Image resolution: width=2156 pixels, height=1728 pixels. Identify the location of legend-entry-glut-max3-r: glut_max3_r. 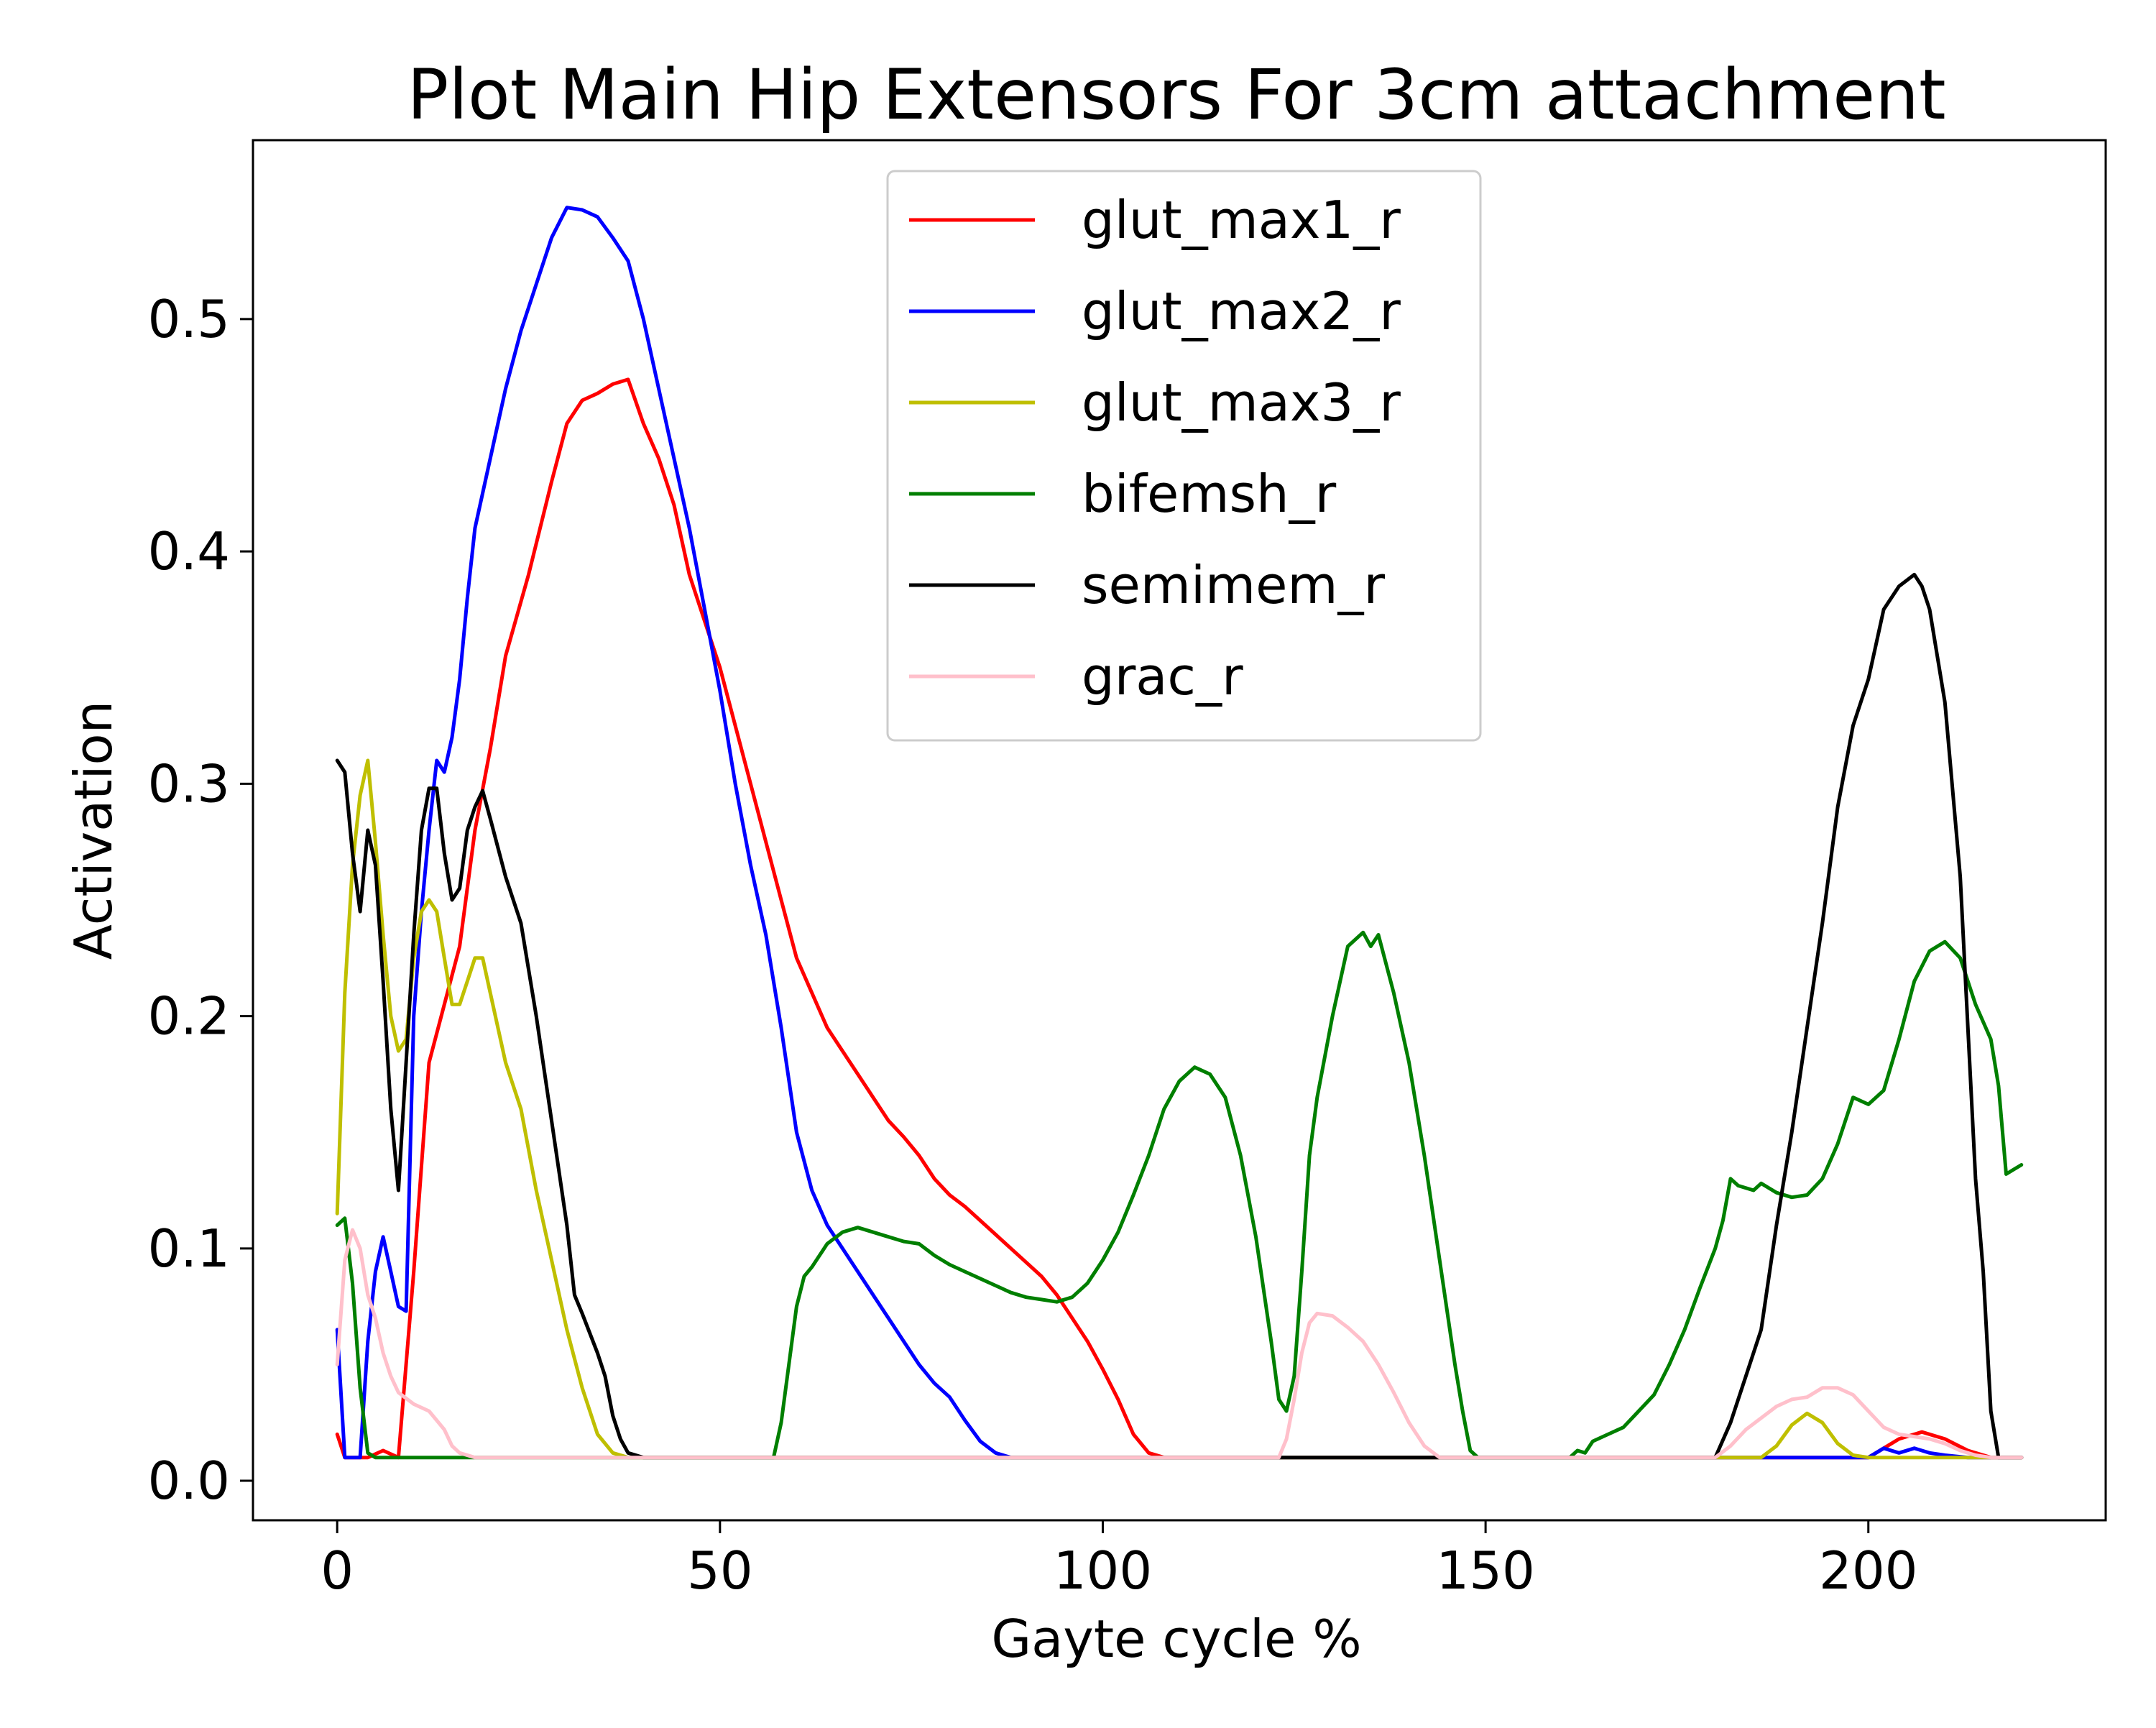
(1155, 403).